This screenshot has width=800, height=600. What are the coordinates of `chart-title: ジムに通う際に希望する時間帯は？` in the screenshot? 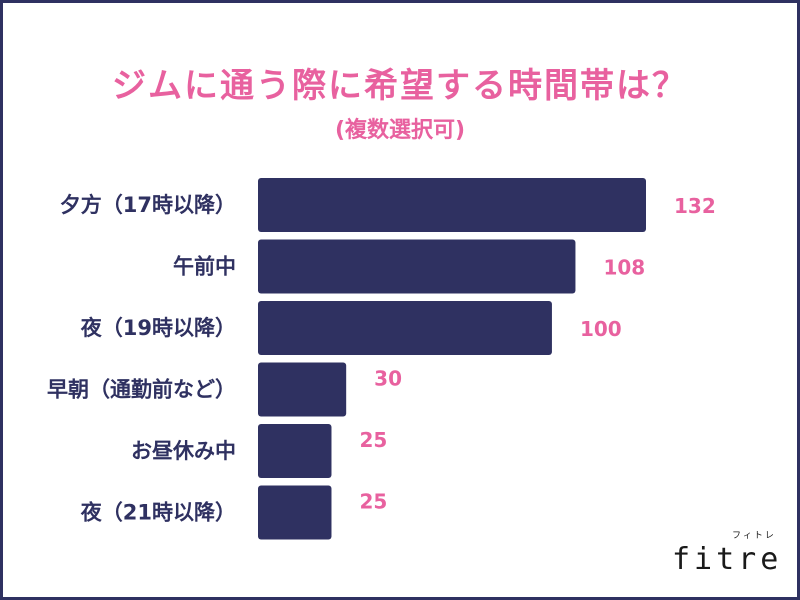 It's located at (400, 86).